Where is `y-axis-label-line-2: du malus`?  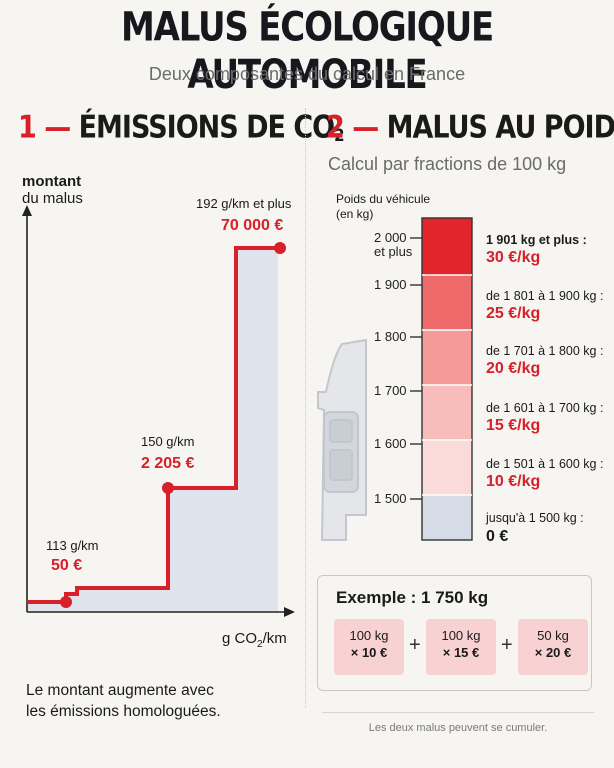
y-axis-label-line-2: du malus is located at coordinates (52, 198).